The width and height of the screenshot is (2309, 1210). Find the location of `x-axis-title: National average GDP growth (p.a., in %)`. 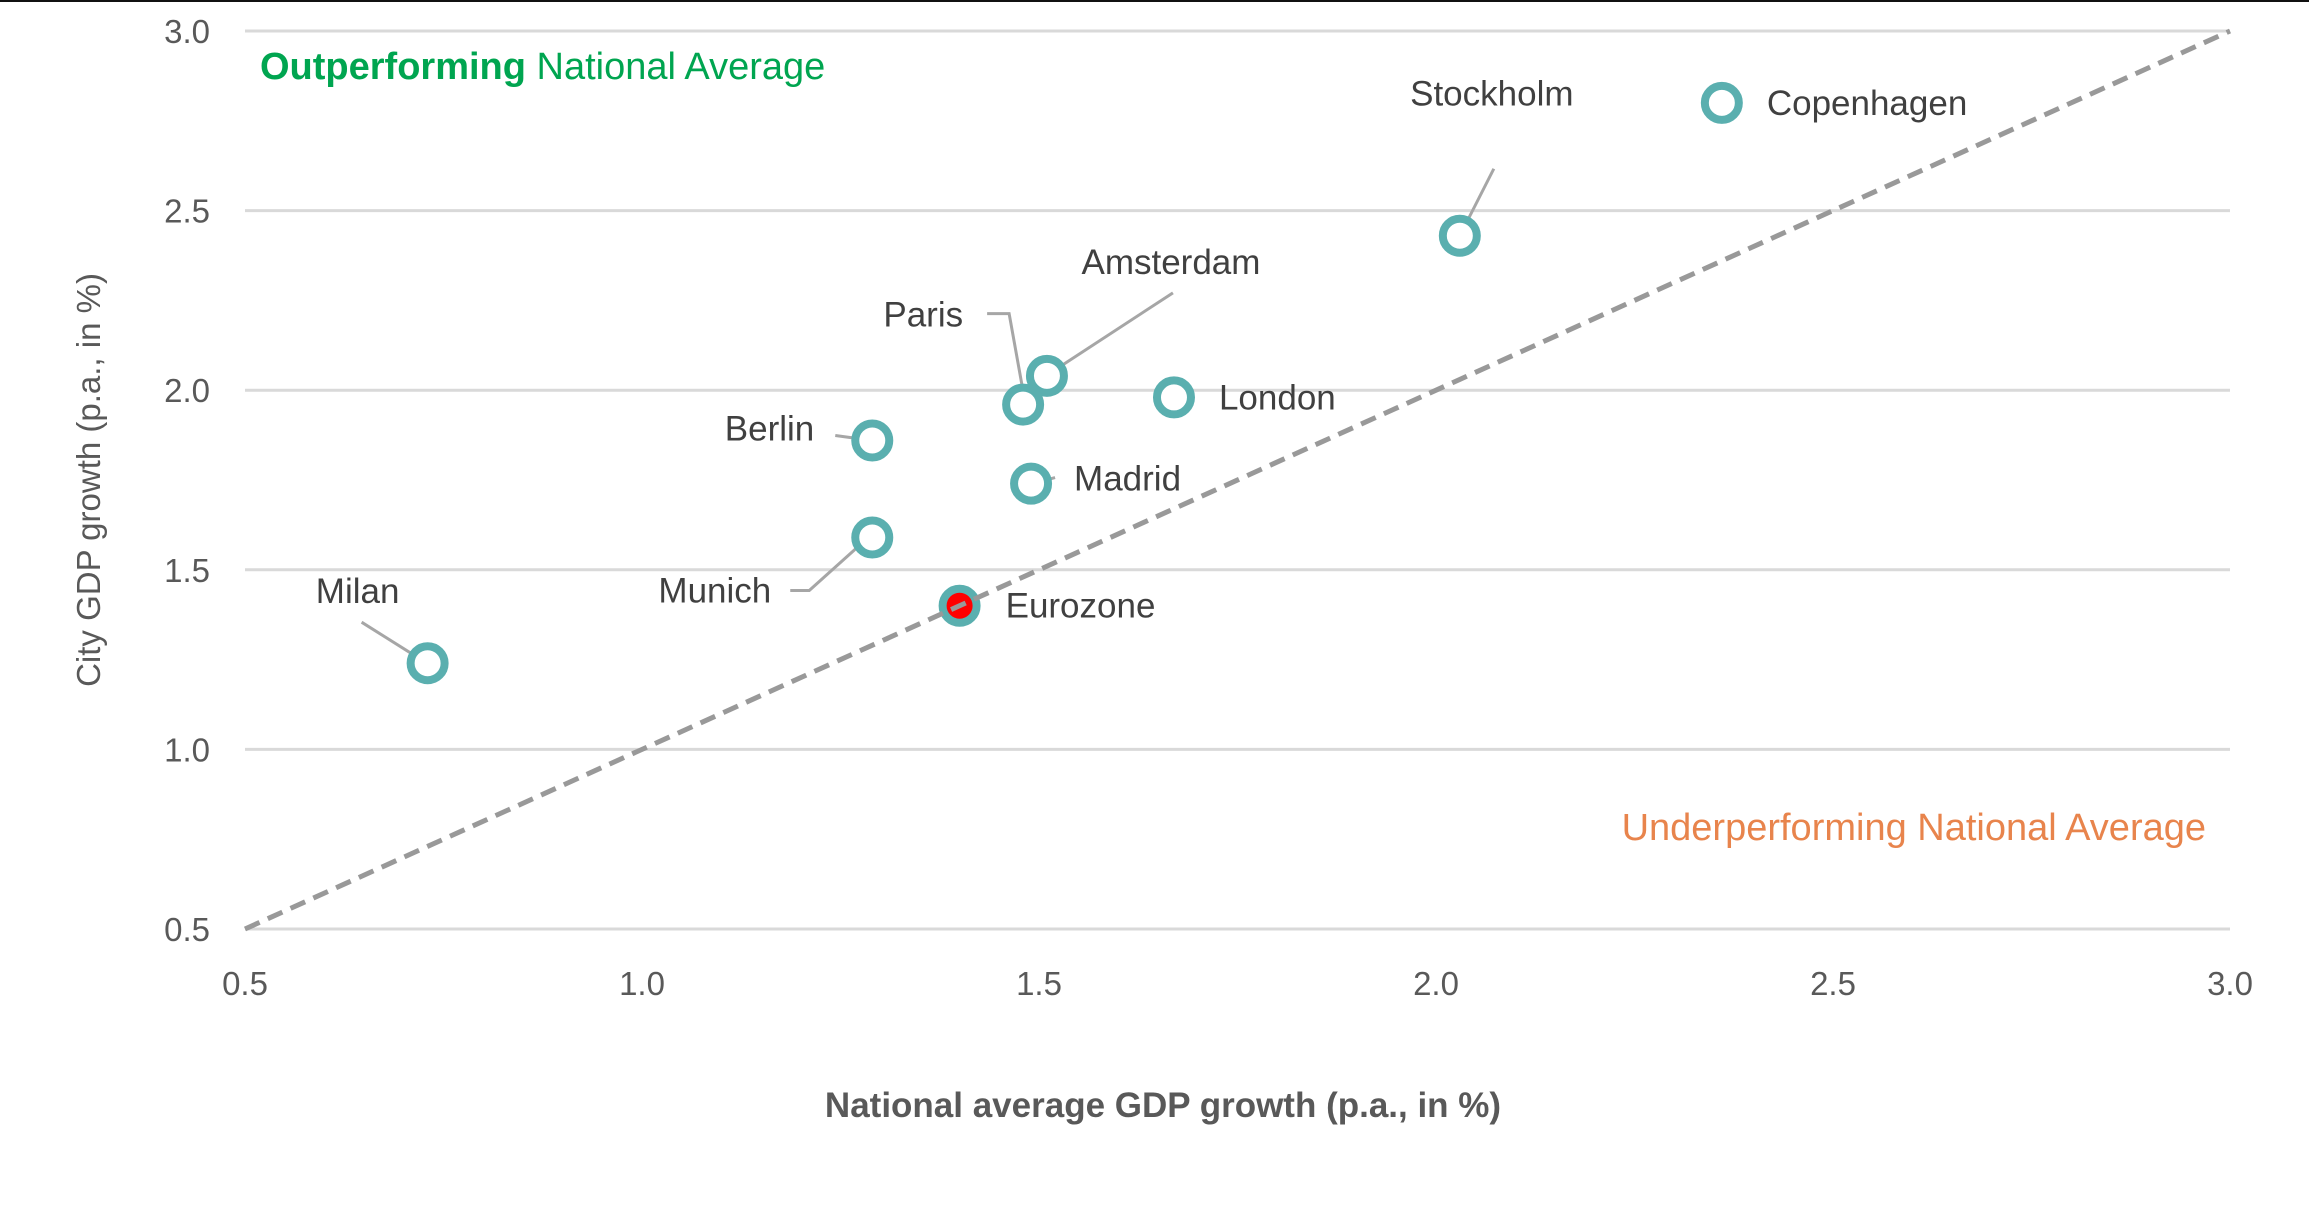

x-axis-title: National average GDP growth (p.a., in %) is located at coordinates (1163, 1105).